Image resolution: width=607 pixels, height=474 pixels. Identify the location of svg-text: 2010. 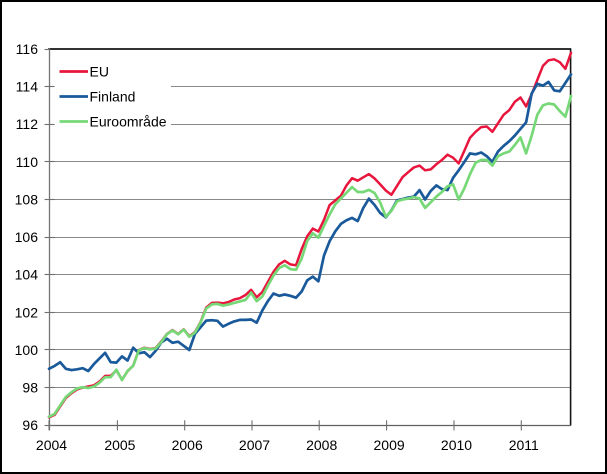
(456, 445).